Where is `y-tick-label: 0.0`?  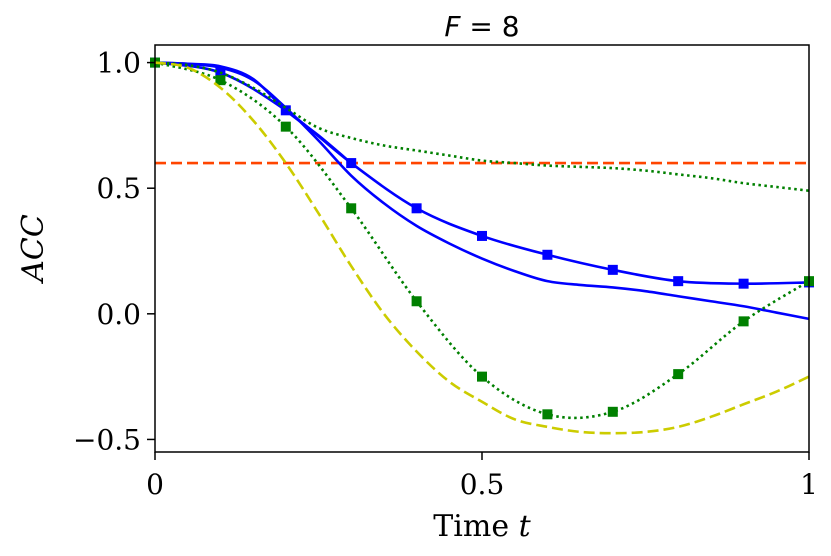 y-tick-label: 0.0 is located at coordinates (118, 314).